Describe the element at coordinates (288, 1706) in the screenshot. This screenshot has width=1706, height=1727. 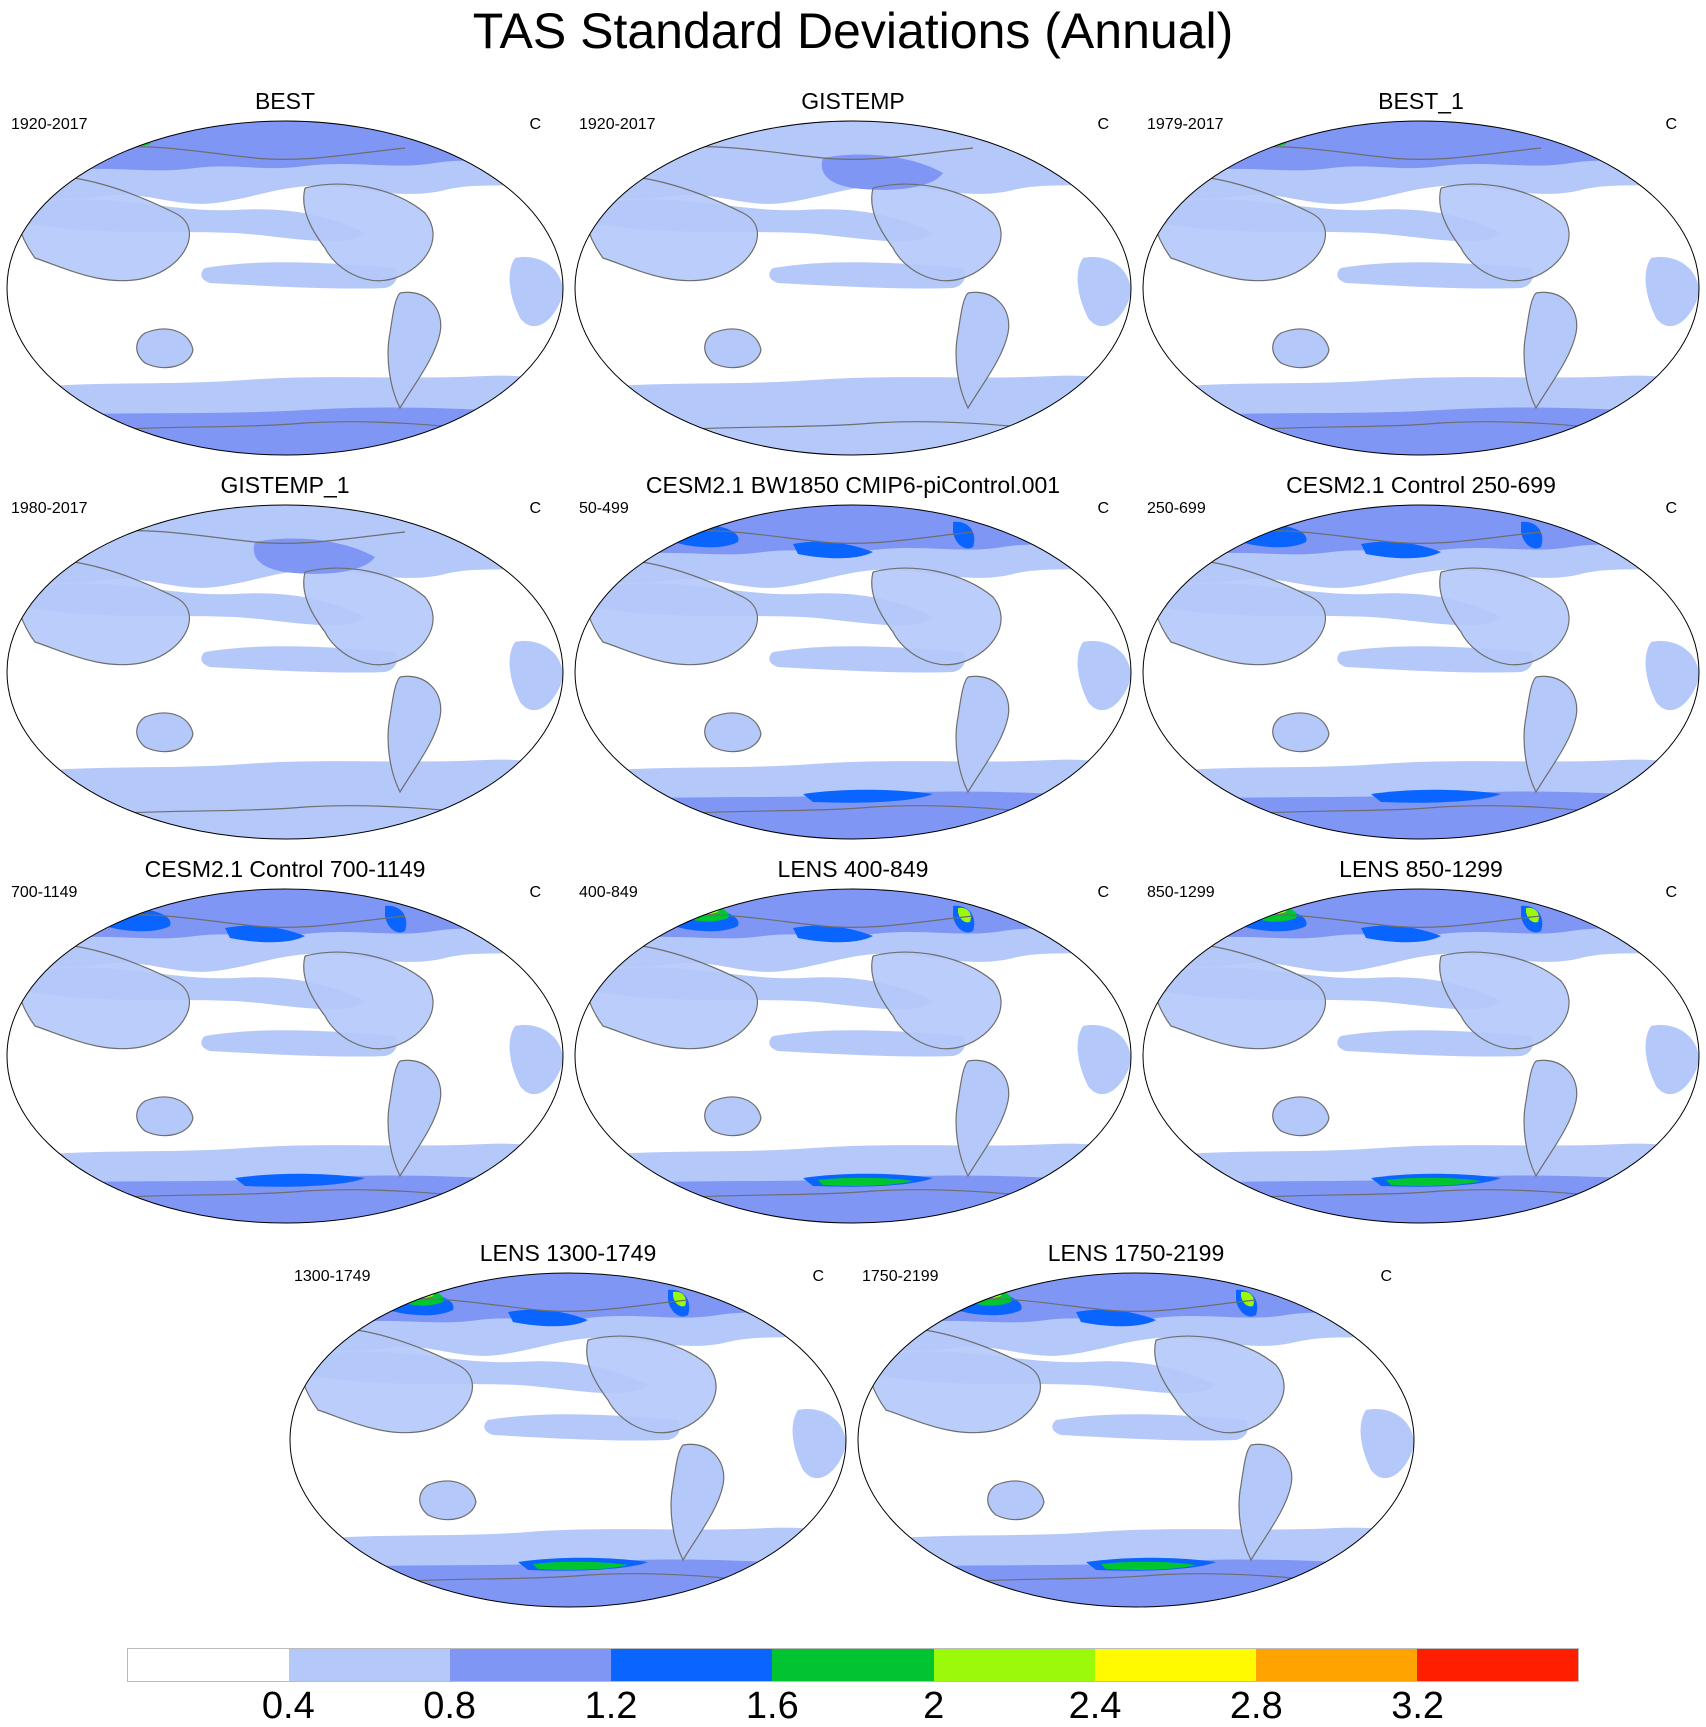
I see `colorbar-tick-label: 0.4` at that location.